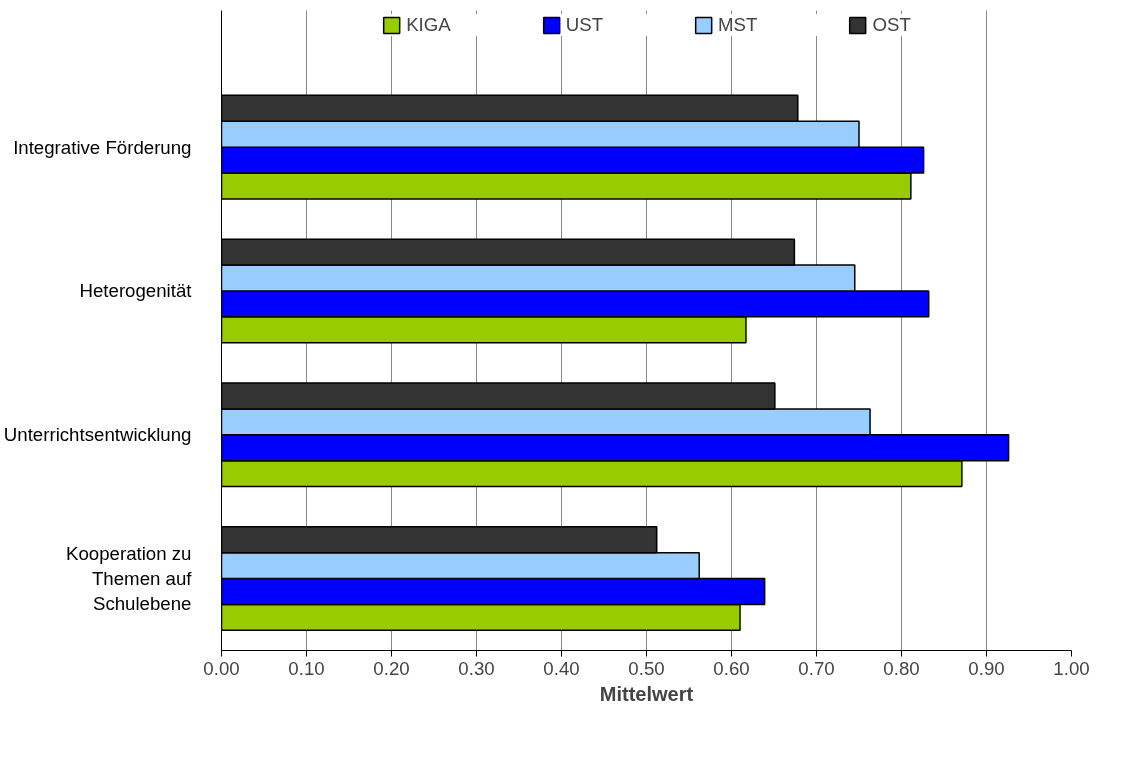 This screenshot has height=769, width=1148. I want to click on x-tick-label: 0.60, so click(731, 668).